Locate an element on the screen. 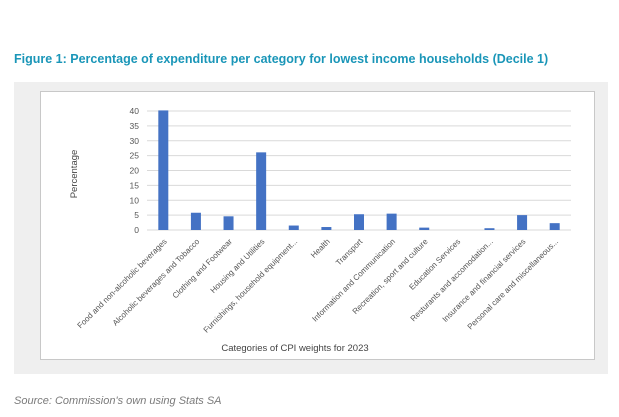 The width and height of the screenshot is (619, 417). y-tick-label: 10 is located at coordinates (135, 200).